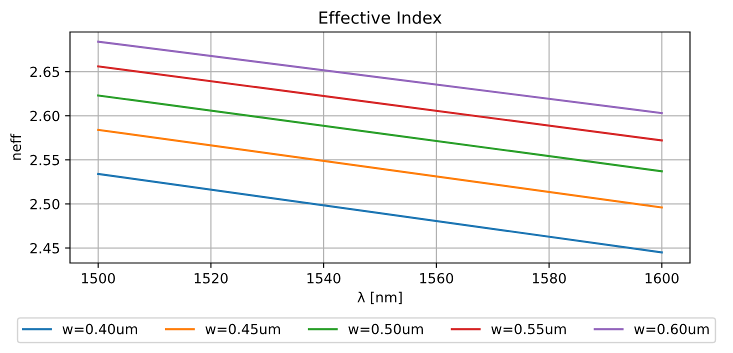  Describe the element at coordinates (528, 329) in the screenshot. I see `legend-label: w=0.55um` at that location.